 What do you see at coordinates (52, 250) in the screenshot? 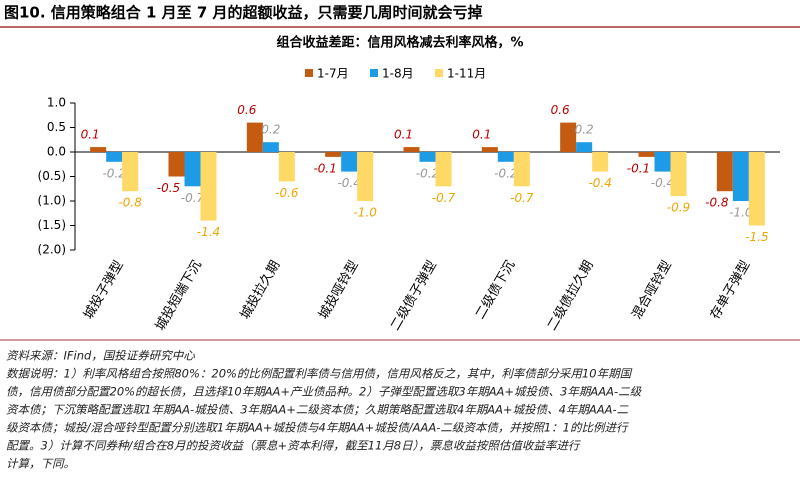
I see `y-tick-label: (2.0)` at bounding box center [52, 250].